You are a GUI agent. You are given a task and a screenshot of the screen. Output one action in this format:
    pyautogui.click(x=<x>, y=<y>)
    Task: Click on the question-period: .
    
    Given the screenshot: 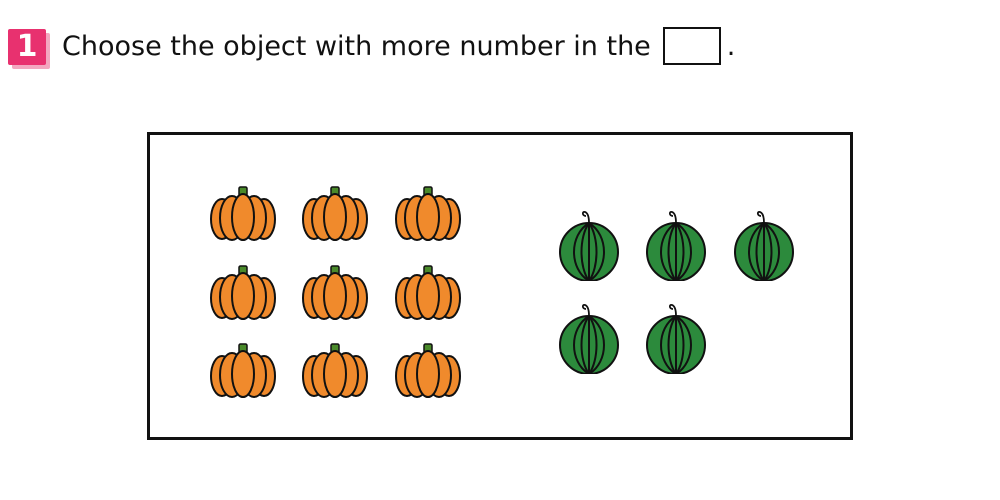 What is the action you would take?
    pyautogui.click(x=731, y=46)
    